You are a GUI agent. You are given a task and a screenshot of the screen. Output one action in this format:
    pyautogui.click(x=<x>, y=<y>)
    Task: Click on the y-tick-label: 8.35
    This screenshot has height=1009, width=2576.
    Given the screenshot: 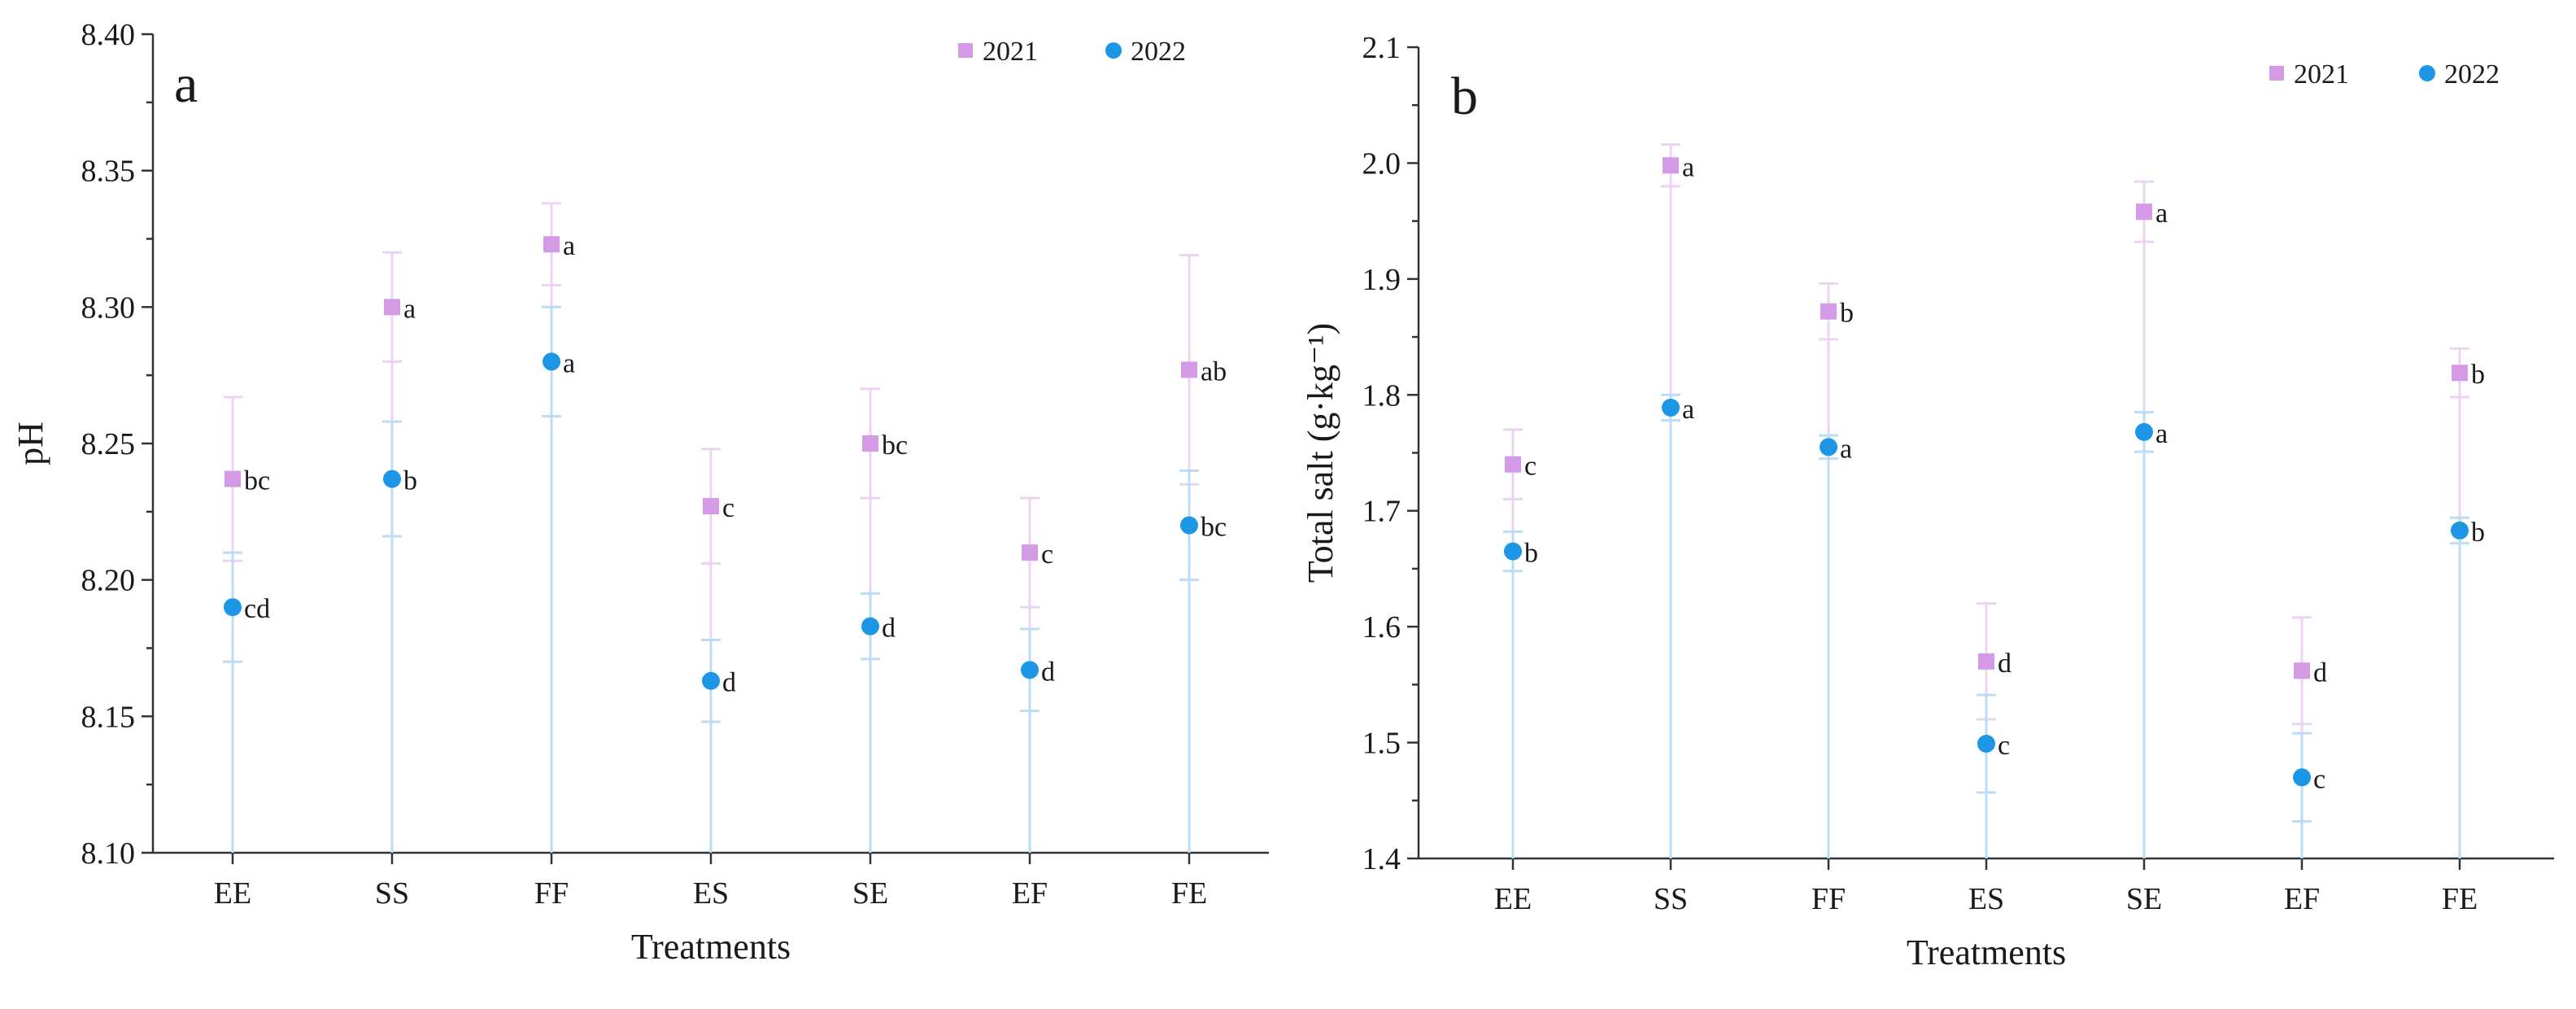 What is the action you would take?
    pyautogui.click(x=108, y=172)
    